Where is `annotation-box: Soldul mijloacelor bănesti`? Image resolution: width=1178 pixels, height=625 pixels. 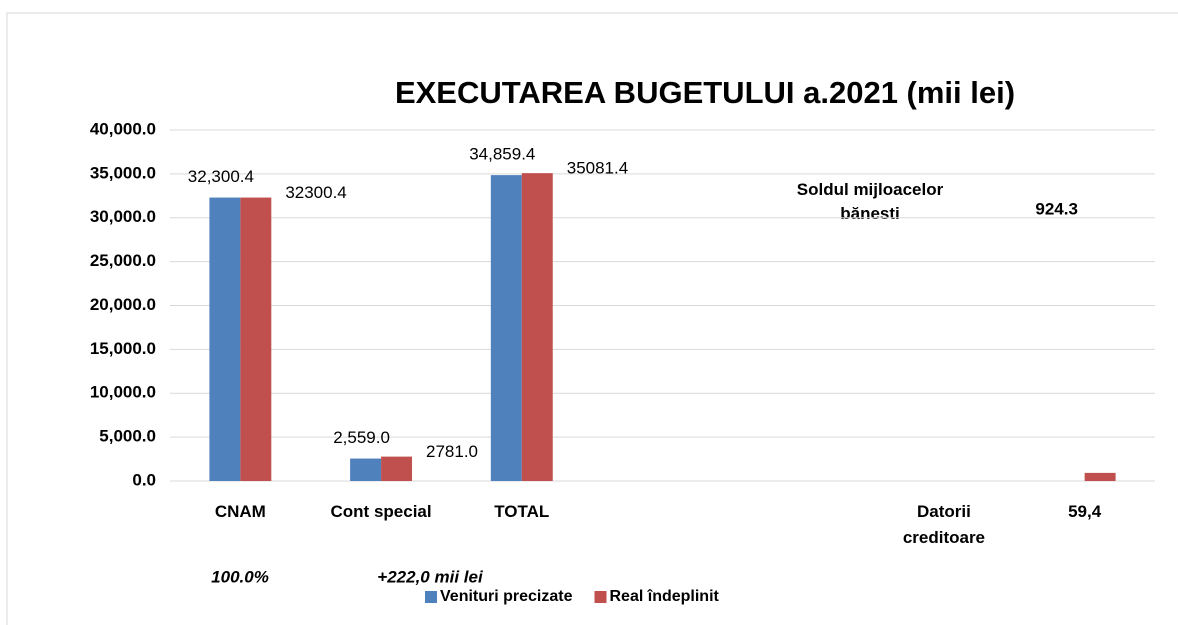
annotation-box: Soldul mijloacelor bănesti is located at coordinates (870, 201).